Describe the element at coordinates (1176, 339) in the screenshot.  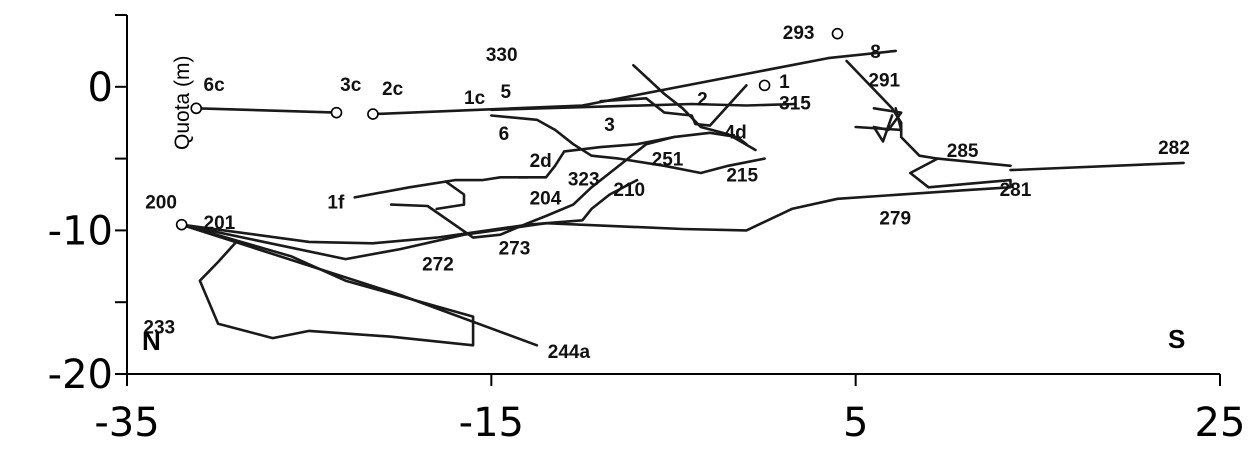
I see `corner-label-right: S` at that location.